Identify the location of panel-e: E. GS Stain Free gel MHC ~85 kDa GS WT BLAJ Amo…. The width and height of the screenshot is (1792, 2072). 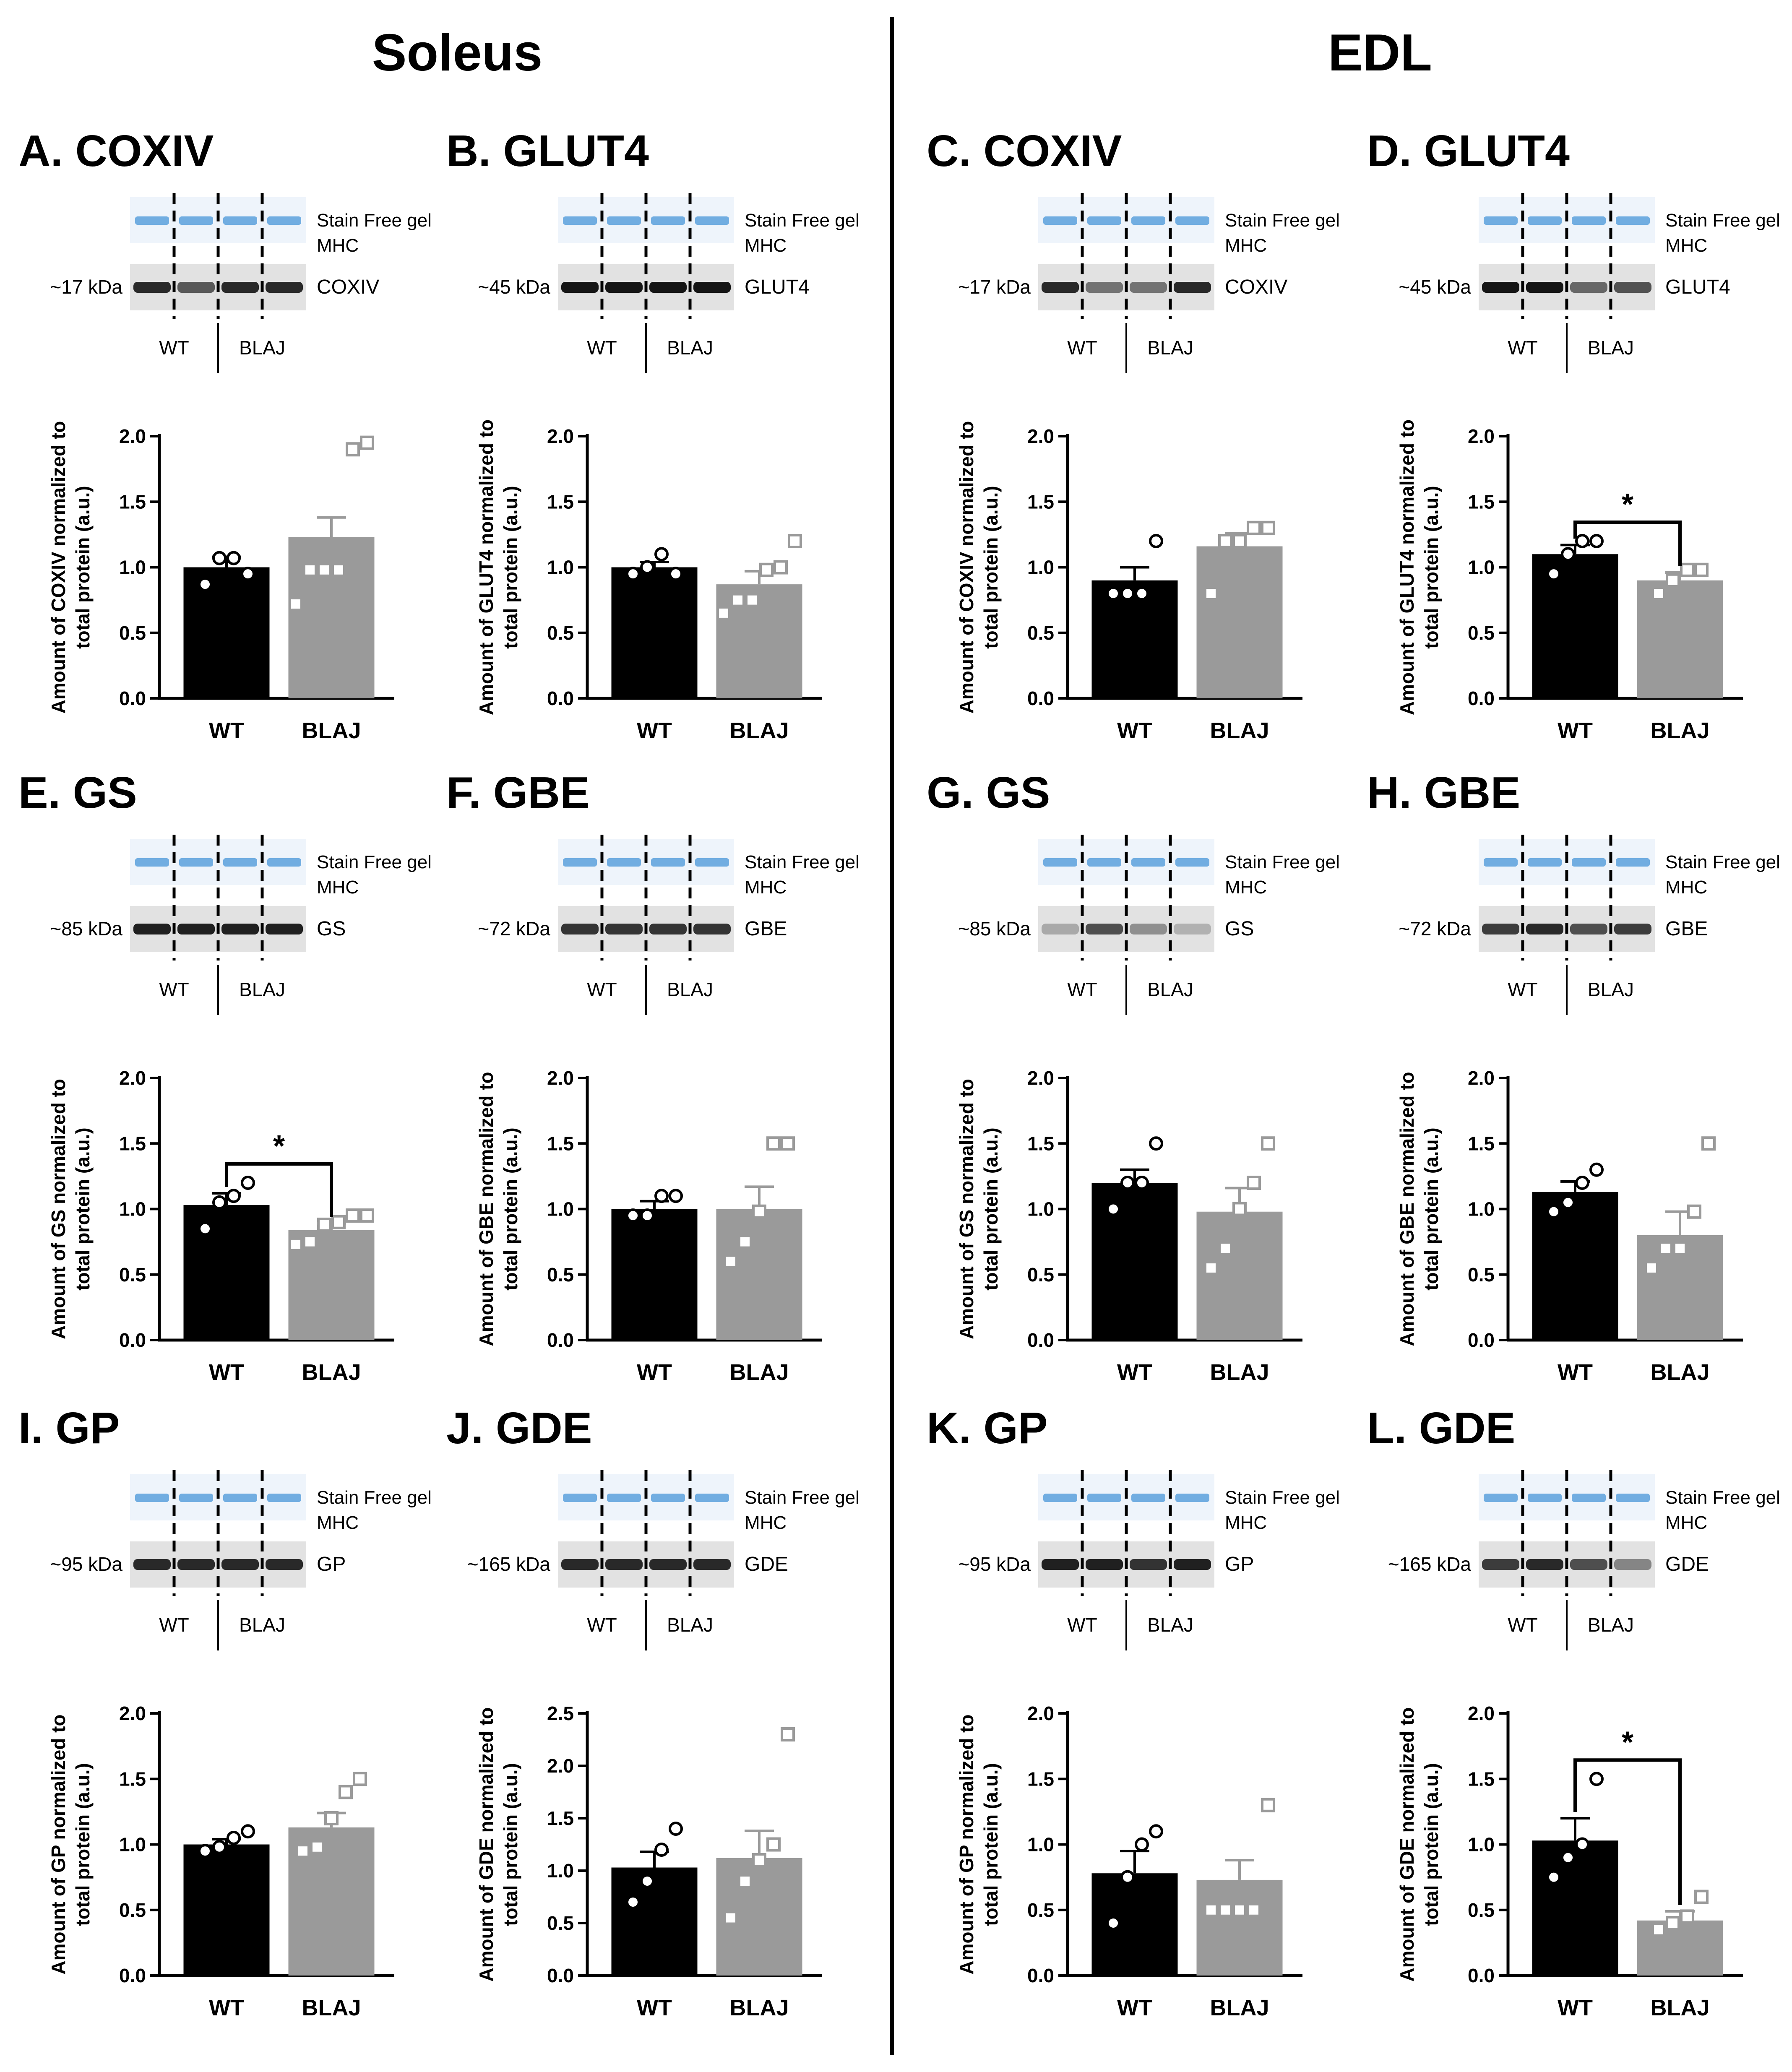
(229, 1088).